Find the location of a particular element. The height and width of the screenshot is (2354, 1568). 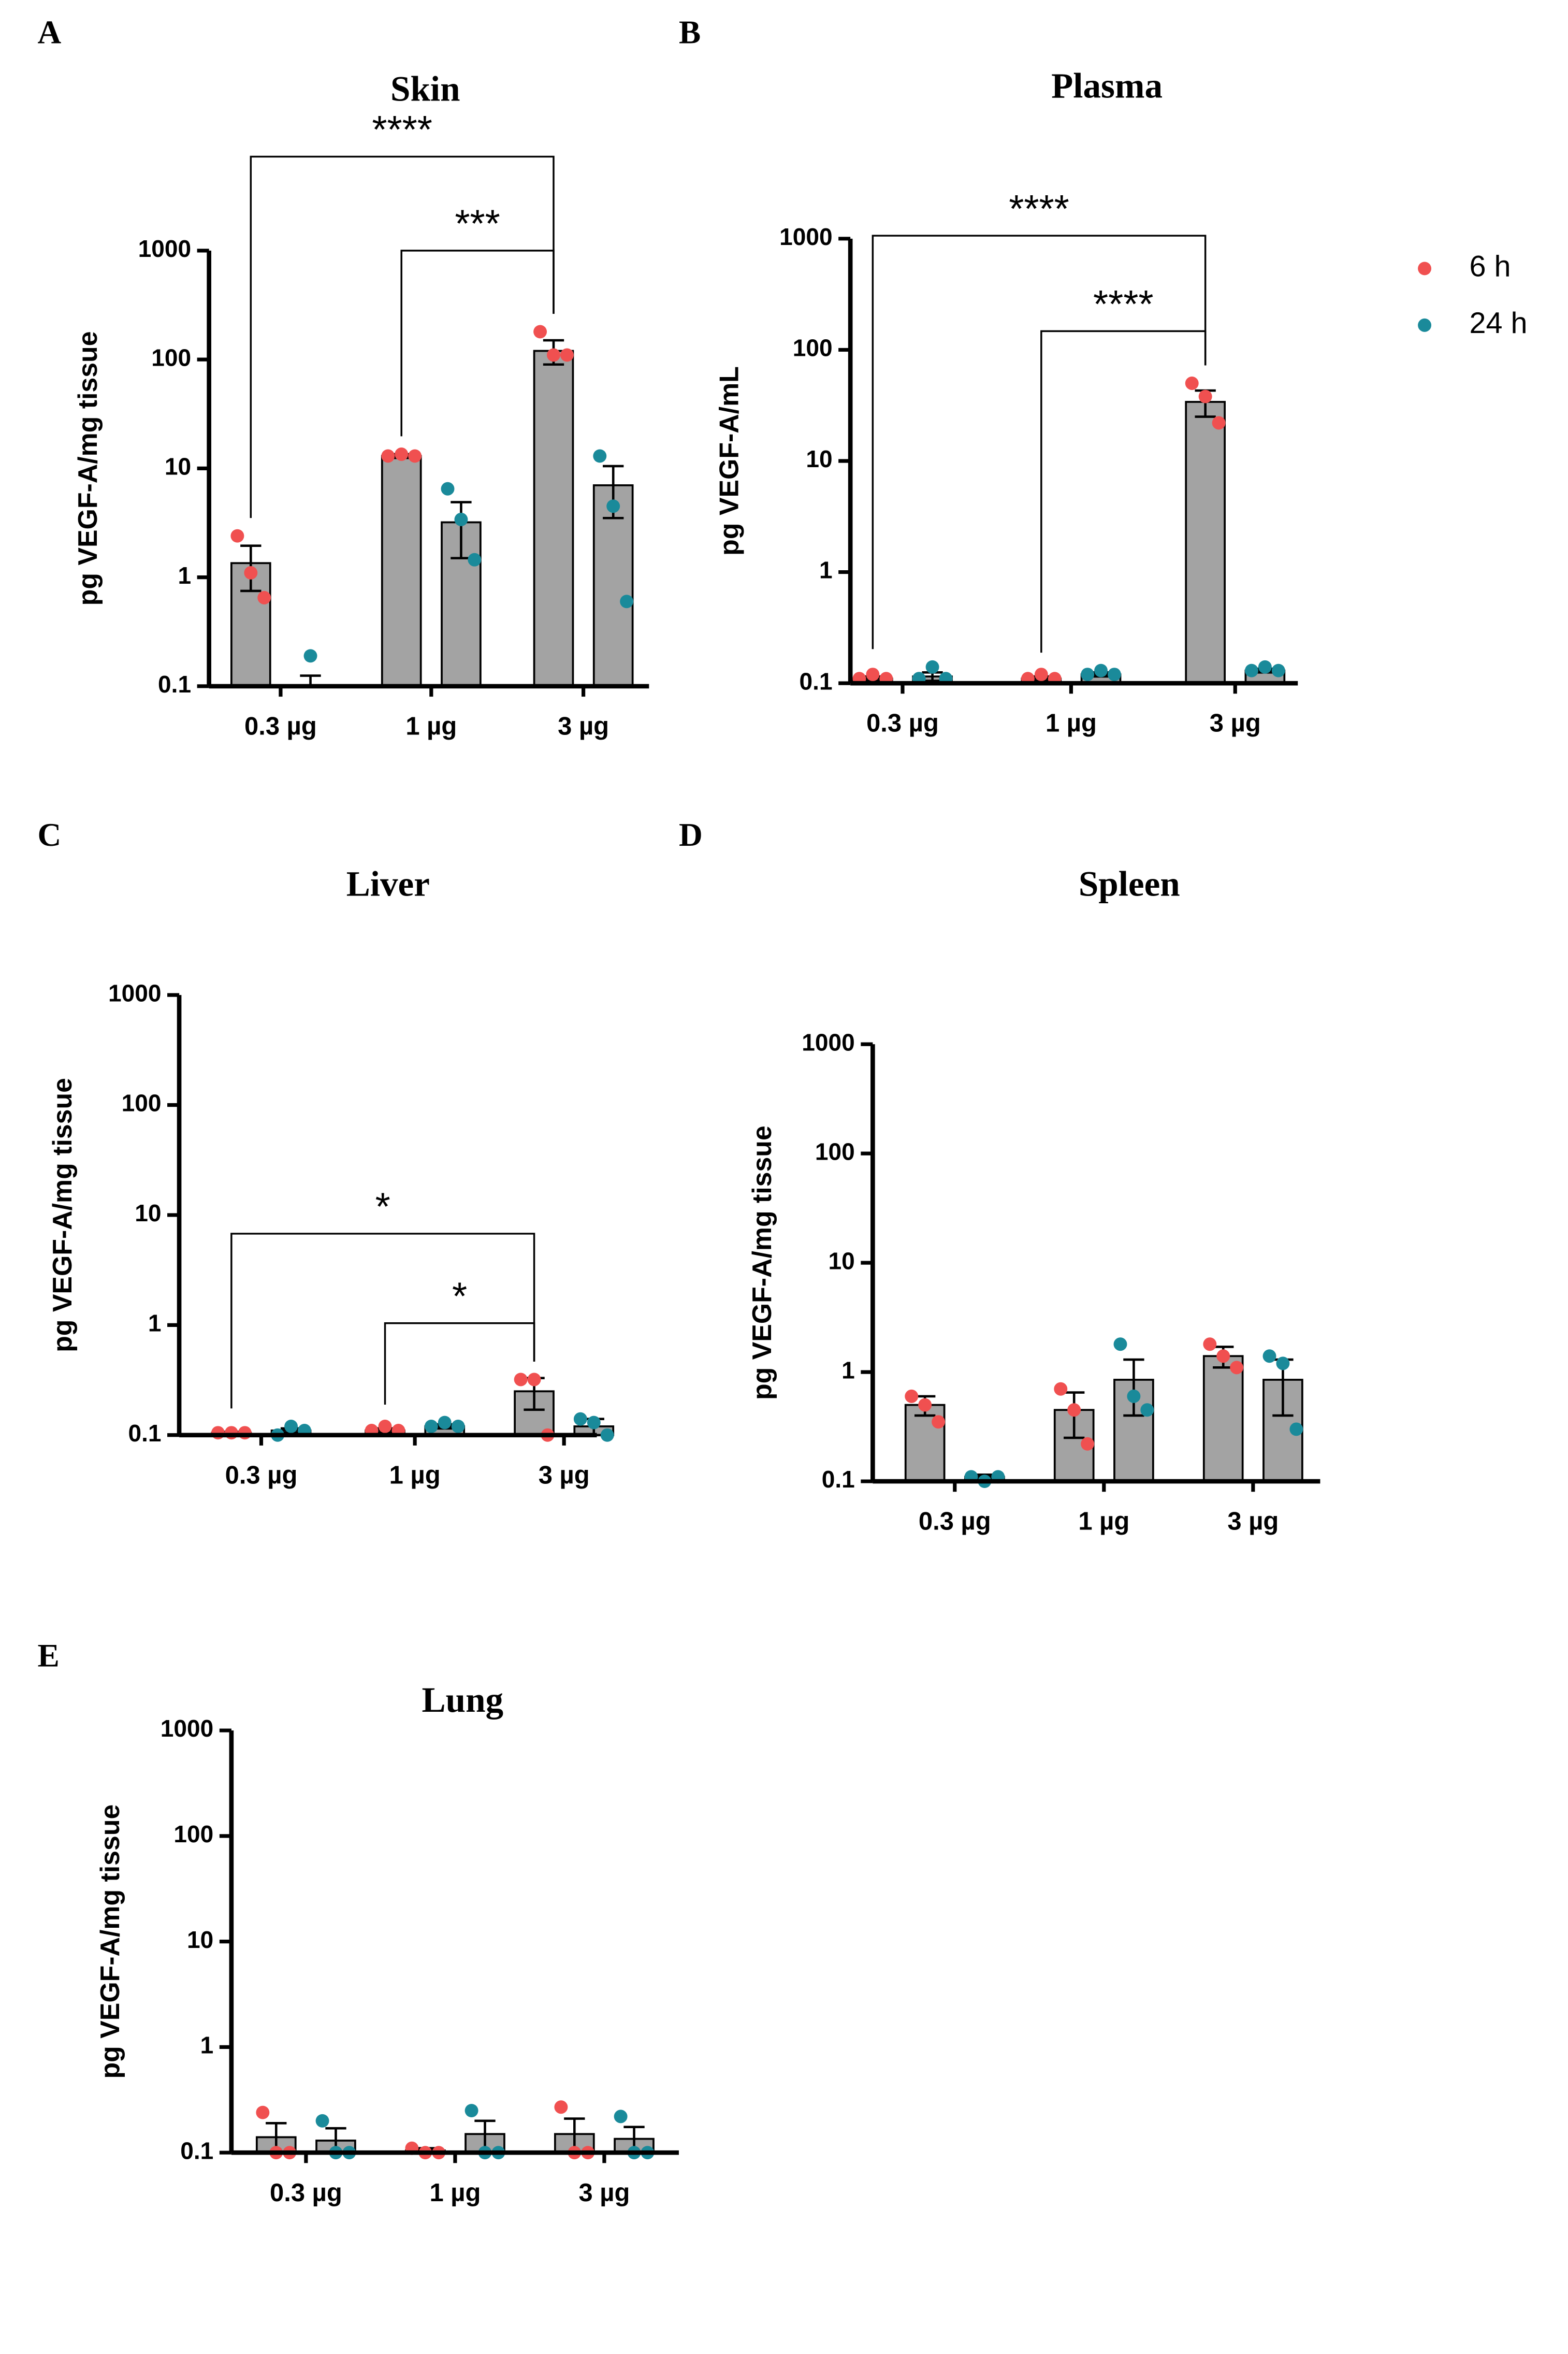

panel-letter: A is located at coordinates (49, 33).